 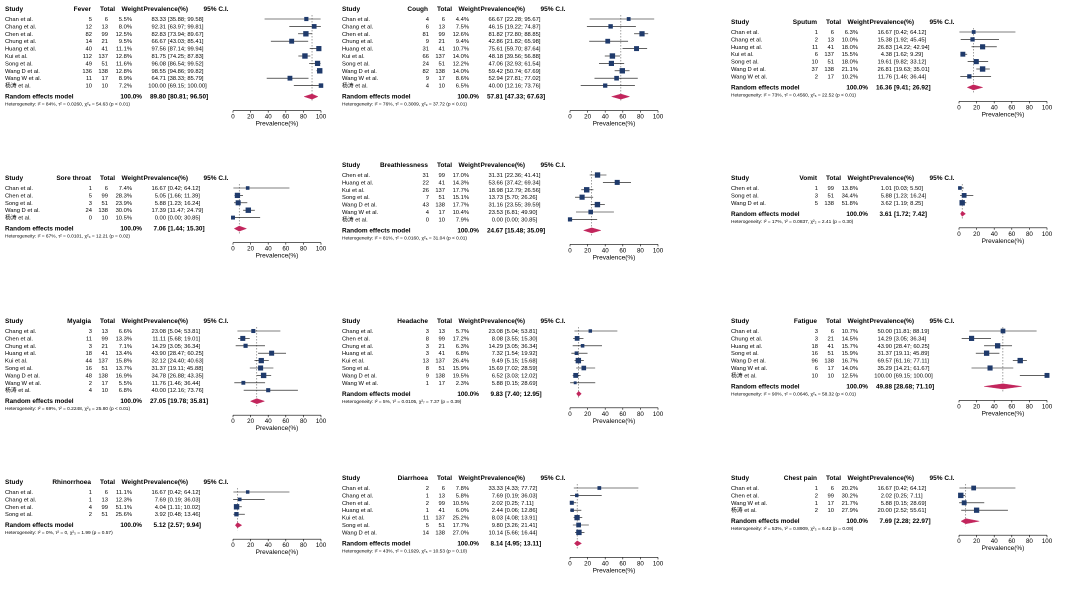 I want to click on study-events: 6, so click(x=816, y=55).